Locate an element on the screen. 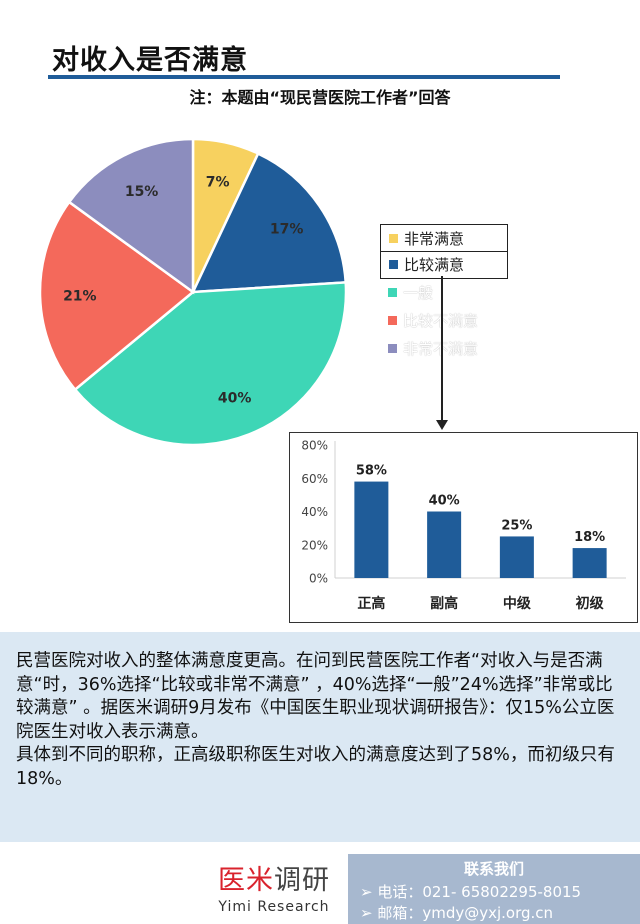 This screenshot has height=924, width=640. brand-cn-red: 医米 is located at coordinates (246, 880).